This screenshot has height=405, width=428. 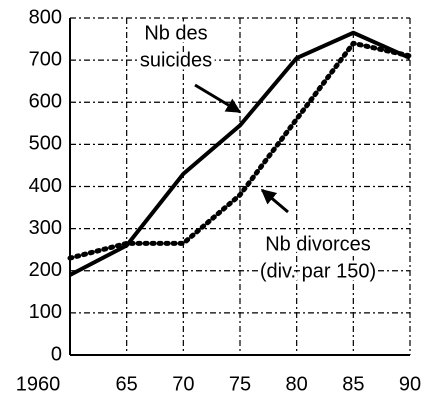 What do you see at coordinates (318, 271) in the screenshot?
I see `annotation: (div. par 150)` at bounding box center [318, 271].